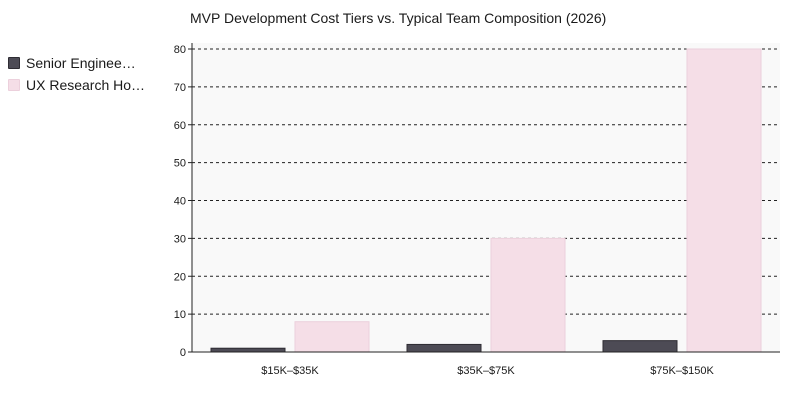 The image size is (800, 400). Describe the element at coordinates (14, 85) in the screenshot. I see `legend-swatch-ux-research` at that location.